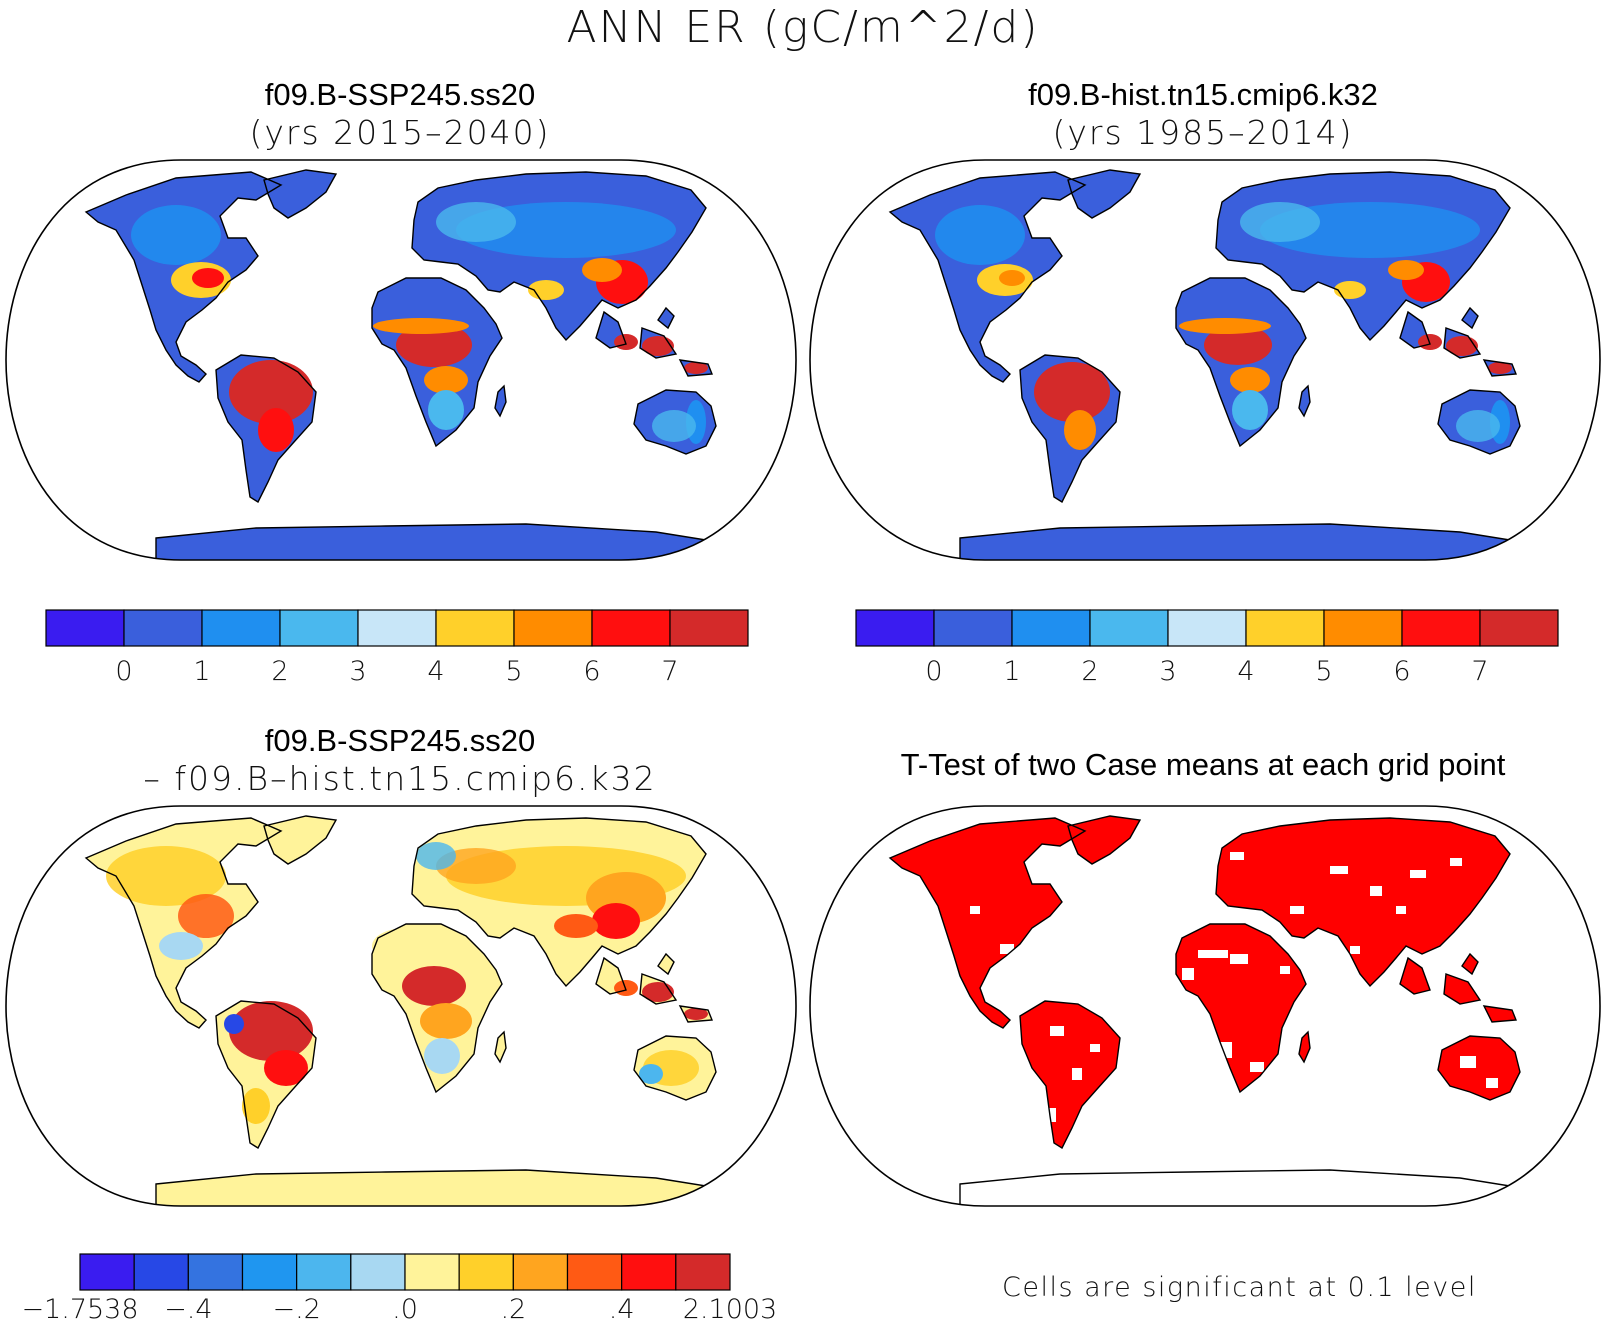 The height and width of the screenshot is (1323, 1606). Describe the element at coordinates (188, 1308) in the screenshot. I see `colorbar-tick-label: −.4` at that location.